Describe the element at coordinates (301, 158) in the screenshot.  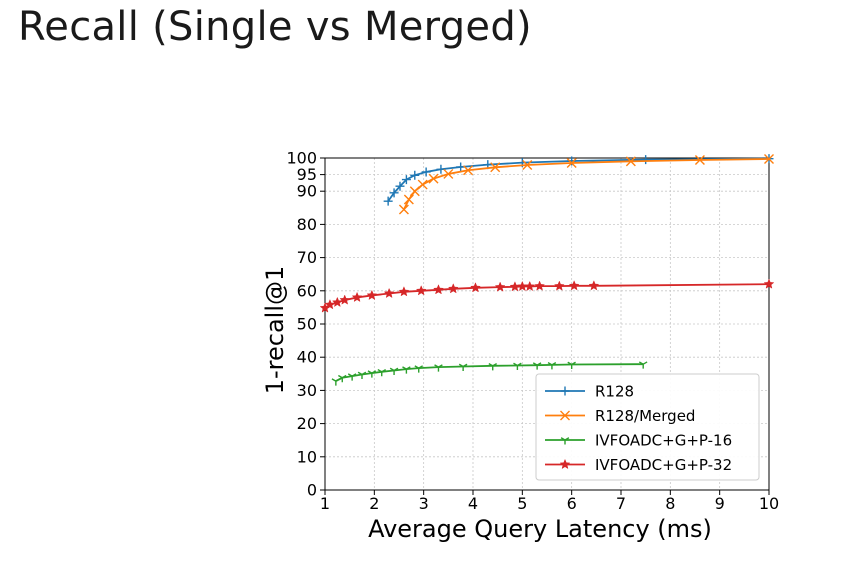
I see `y-tick-label: 100` at that location.